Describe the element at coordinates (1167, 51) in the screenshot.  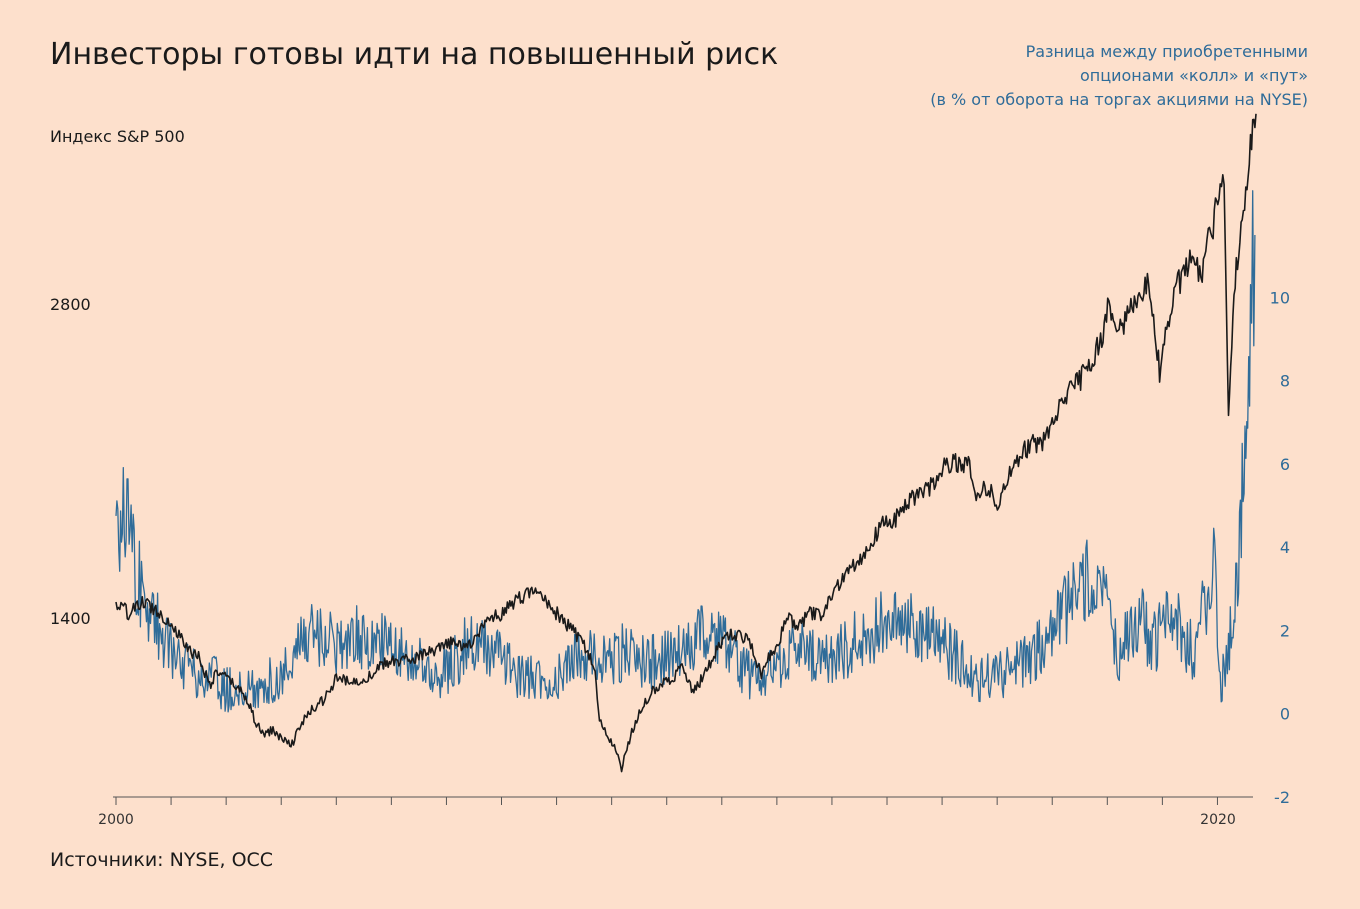
I see `right-axis-label-line-1: Разница между приобретенными` at that location.